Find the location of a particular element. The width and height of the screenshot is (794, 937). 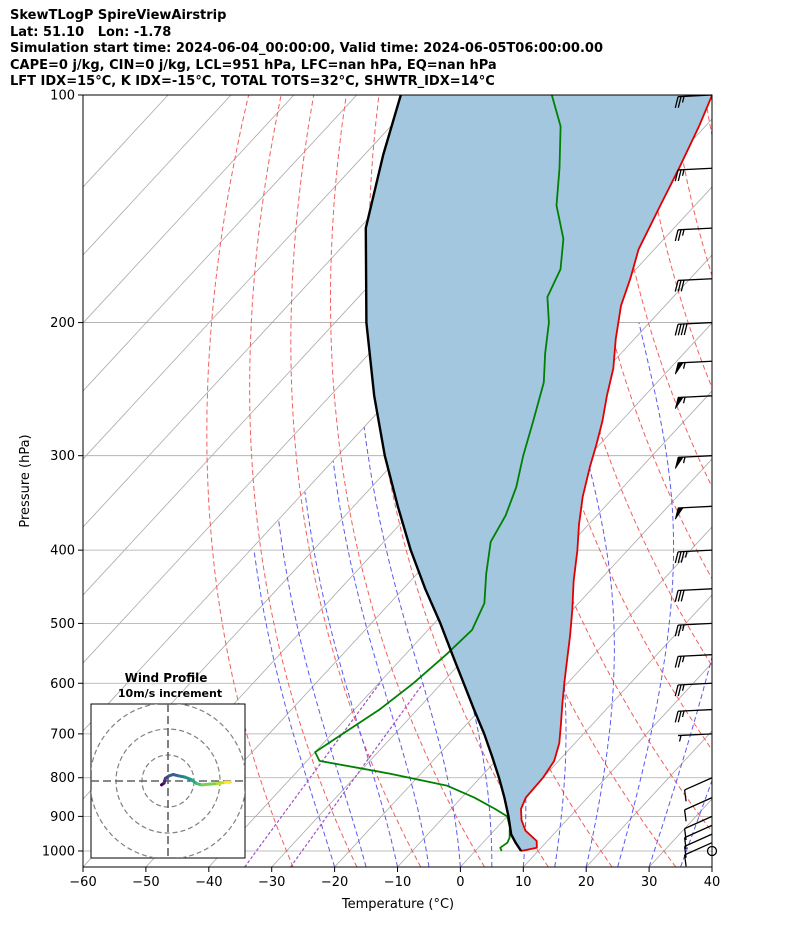

y-tick-label: 600 is located at coordinates (62, 684).